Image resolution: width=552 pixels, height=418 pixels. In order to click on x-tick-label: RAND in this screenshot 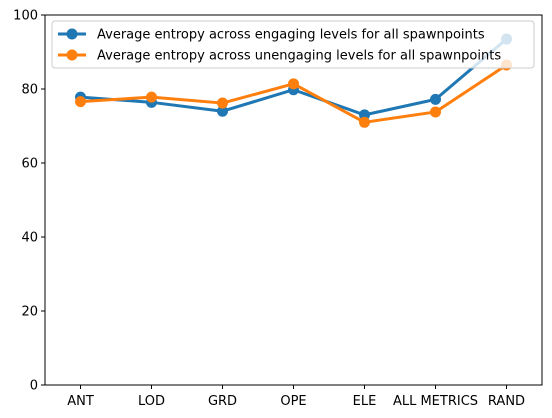, I will do `click(506, 401)`.